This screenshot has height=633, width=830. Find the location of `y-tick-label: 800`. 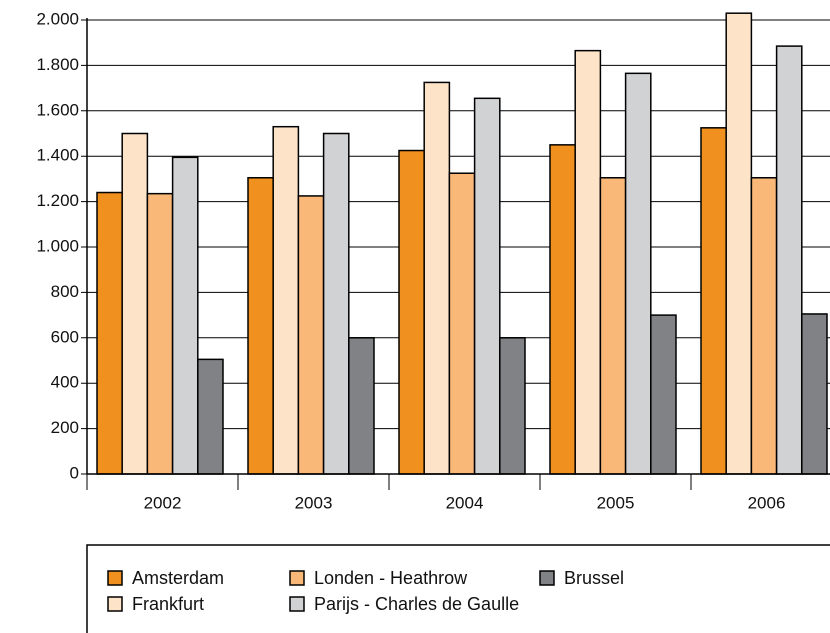

y-tick-label: 800 is located at coordinates (65, 291).